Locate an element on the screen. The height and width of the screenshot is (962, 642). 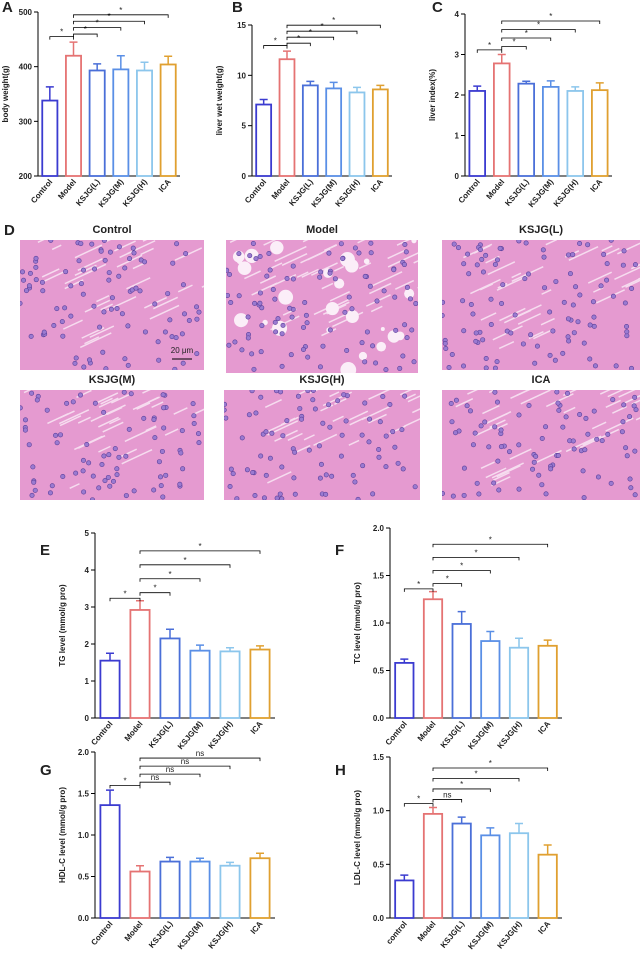
vacuole is located at coordinates (352, 266).